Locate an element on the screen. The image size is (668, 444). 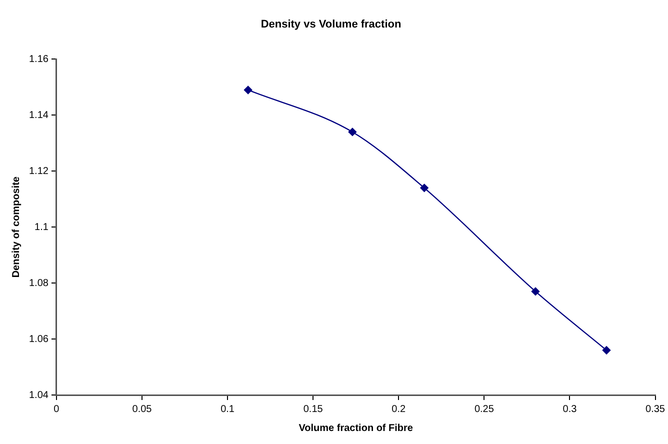
y-tick-label: 1.16 is located at coordinates (38, 59).